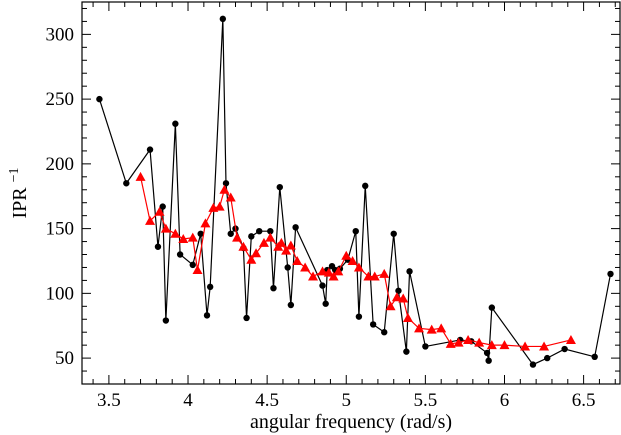 This screenshot has height=435, width=621. Describe the element at coordinates (109, 400) in the screenshot. I see `x-tick-label: 3.5` at that location.